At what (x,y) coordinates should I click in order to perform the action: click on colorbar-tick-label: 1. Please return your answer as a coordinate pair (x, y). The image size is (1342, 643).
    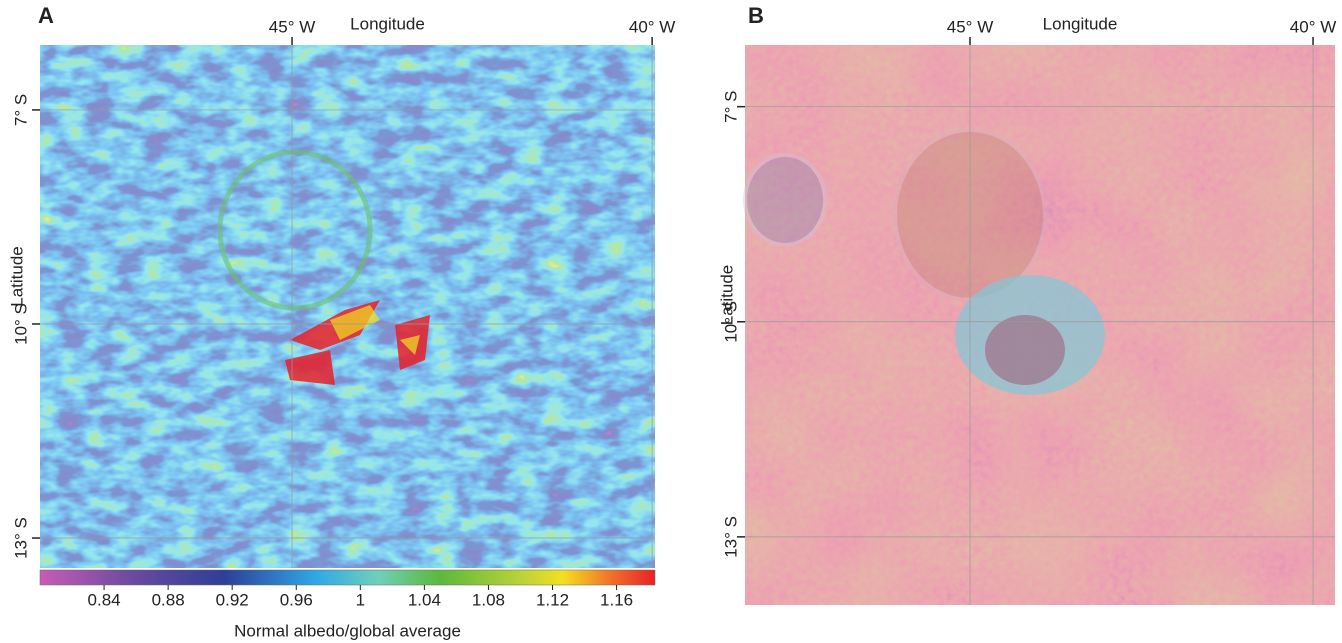
    Looking at the image, I should click on (360, 599).